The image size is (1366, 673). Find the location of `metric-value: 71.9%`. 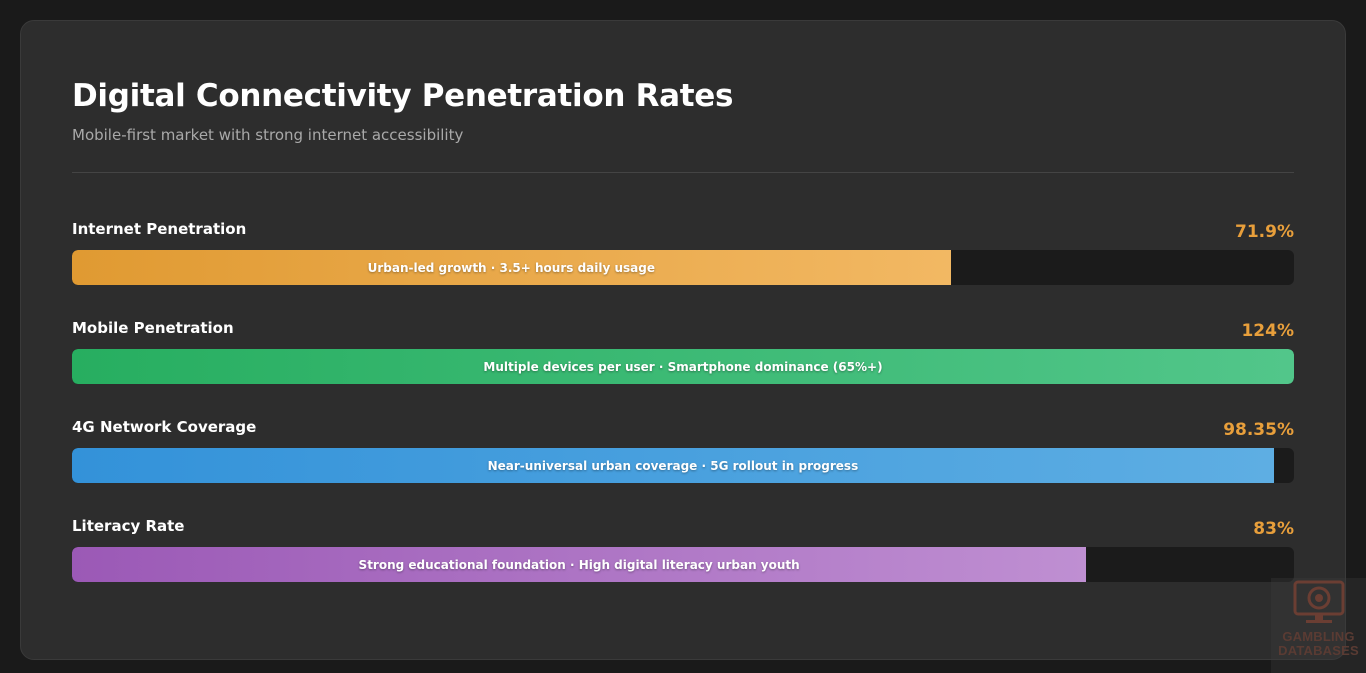

metric-value: 71.9% is located at coordinates (1264, 232).